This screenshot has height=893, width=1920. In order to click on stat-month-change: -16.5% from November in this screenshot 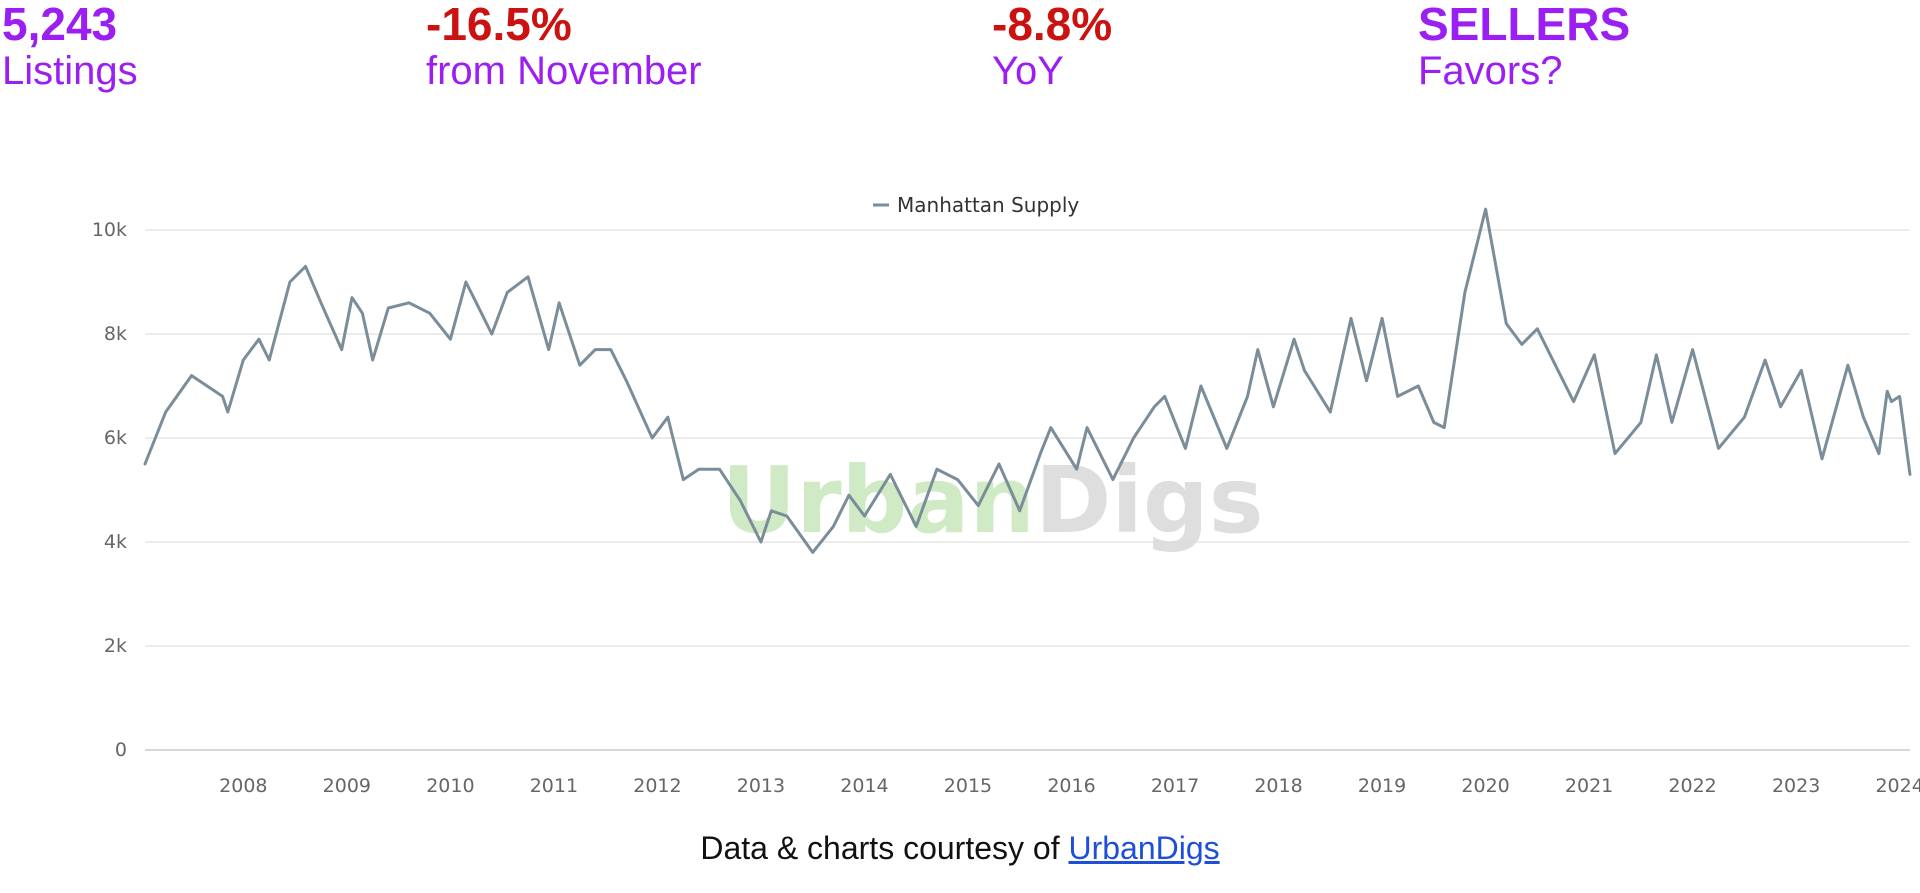, I will do `click(564, 46)`.